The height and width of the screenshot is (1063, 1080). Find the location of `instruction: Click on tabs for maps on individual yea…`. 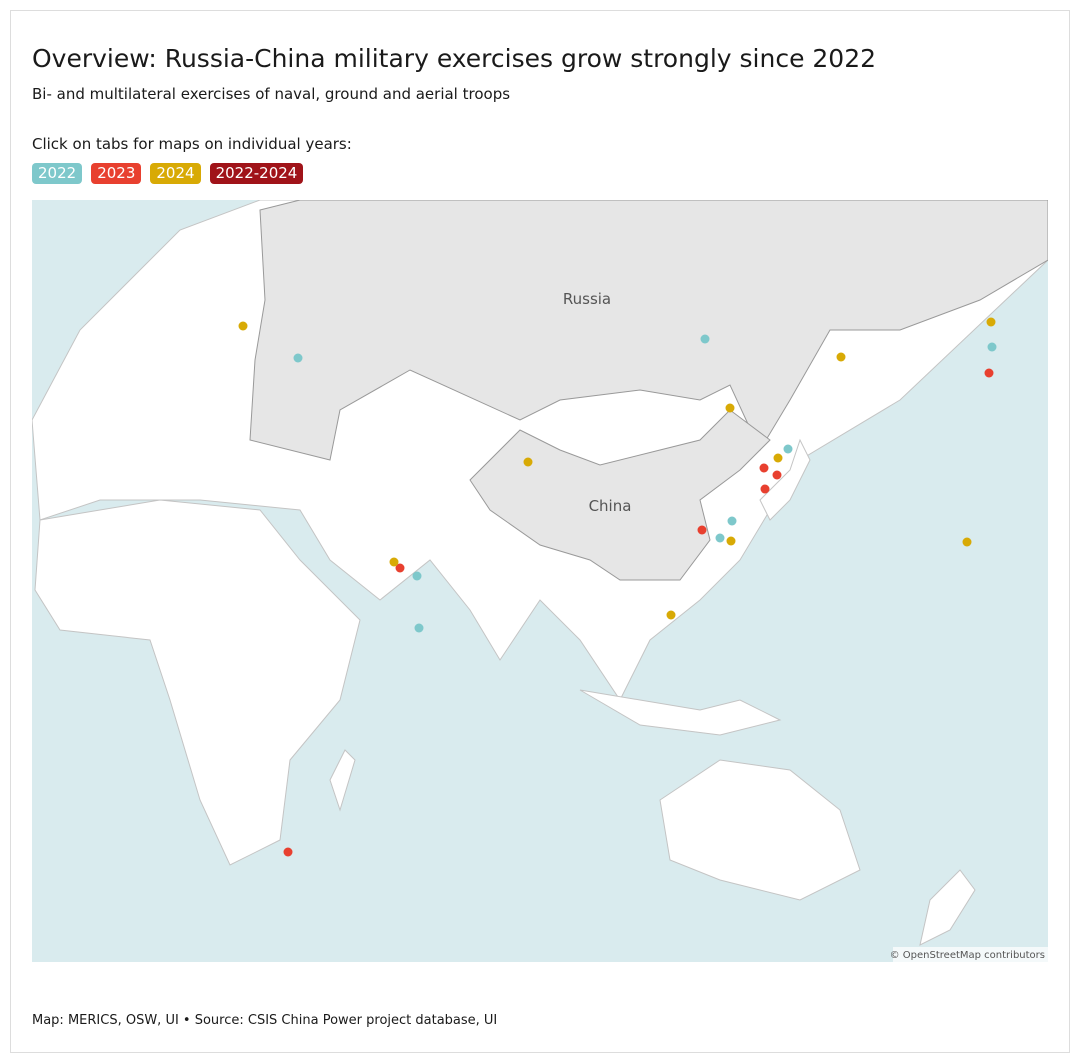

instruction: Click on tabs for maps on individual yea… is located at coordinates (192, 144).